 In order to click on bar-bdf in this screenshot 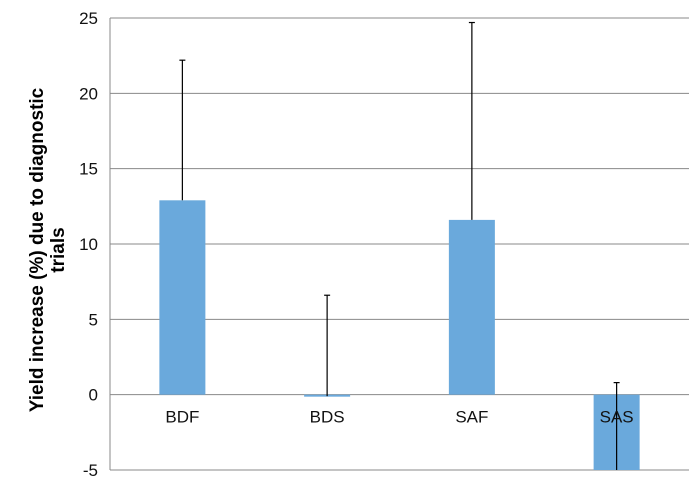, I will do `click(182, 297)`.